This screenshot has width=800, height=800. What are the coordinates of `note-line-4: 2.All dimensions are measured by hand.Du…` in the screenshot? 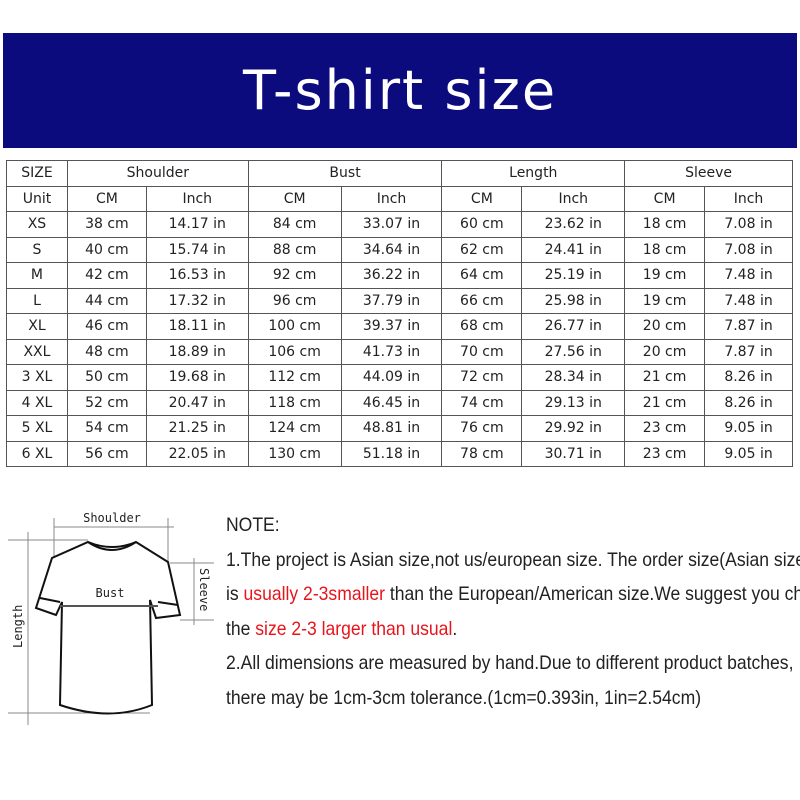 It's located at (510, 663).